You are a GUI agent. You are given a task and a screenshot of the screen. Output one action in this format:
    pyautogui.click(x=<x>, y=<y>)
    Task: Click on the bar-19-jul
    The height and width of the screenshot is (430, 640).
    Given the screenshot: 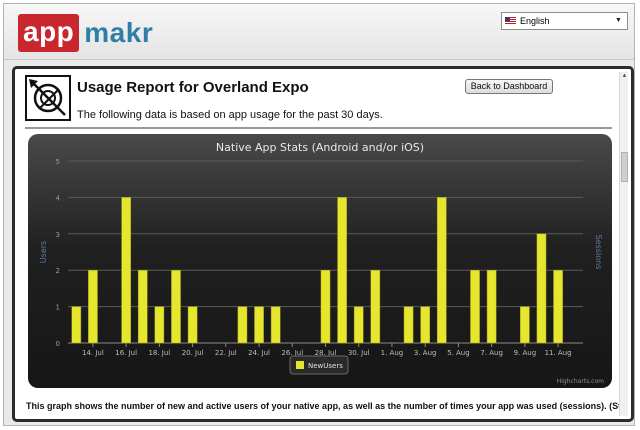 What is the action you would take?
    pyautogui.click(x=176, y=306)
    